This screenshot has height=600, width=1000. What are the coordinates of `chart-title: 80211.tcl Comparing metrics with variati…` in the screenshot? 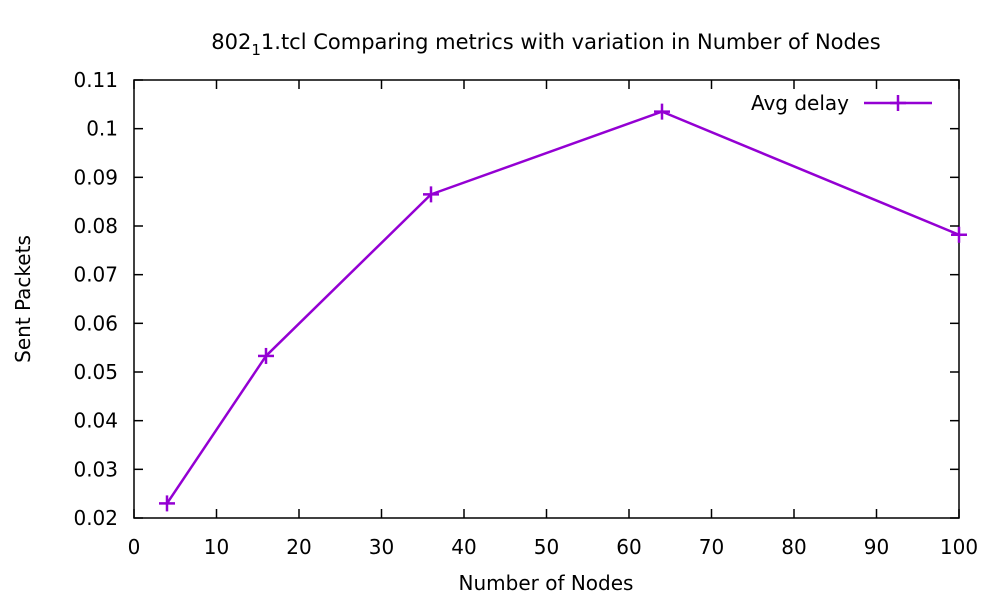 It's located at (545, 44).